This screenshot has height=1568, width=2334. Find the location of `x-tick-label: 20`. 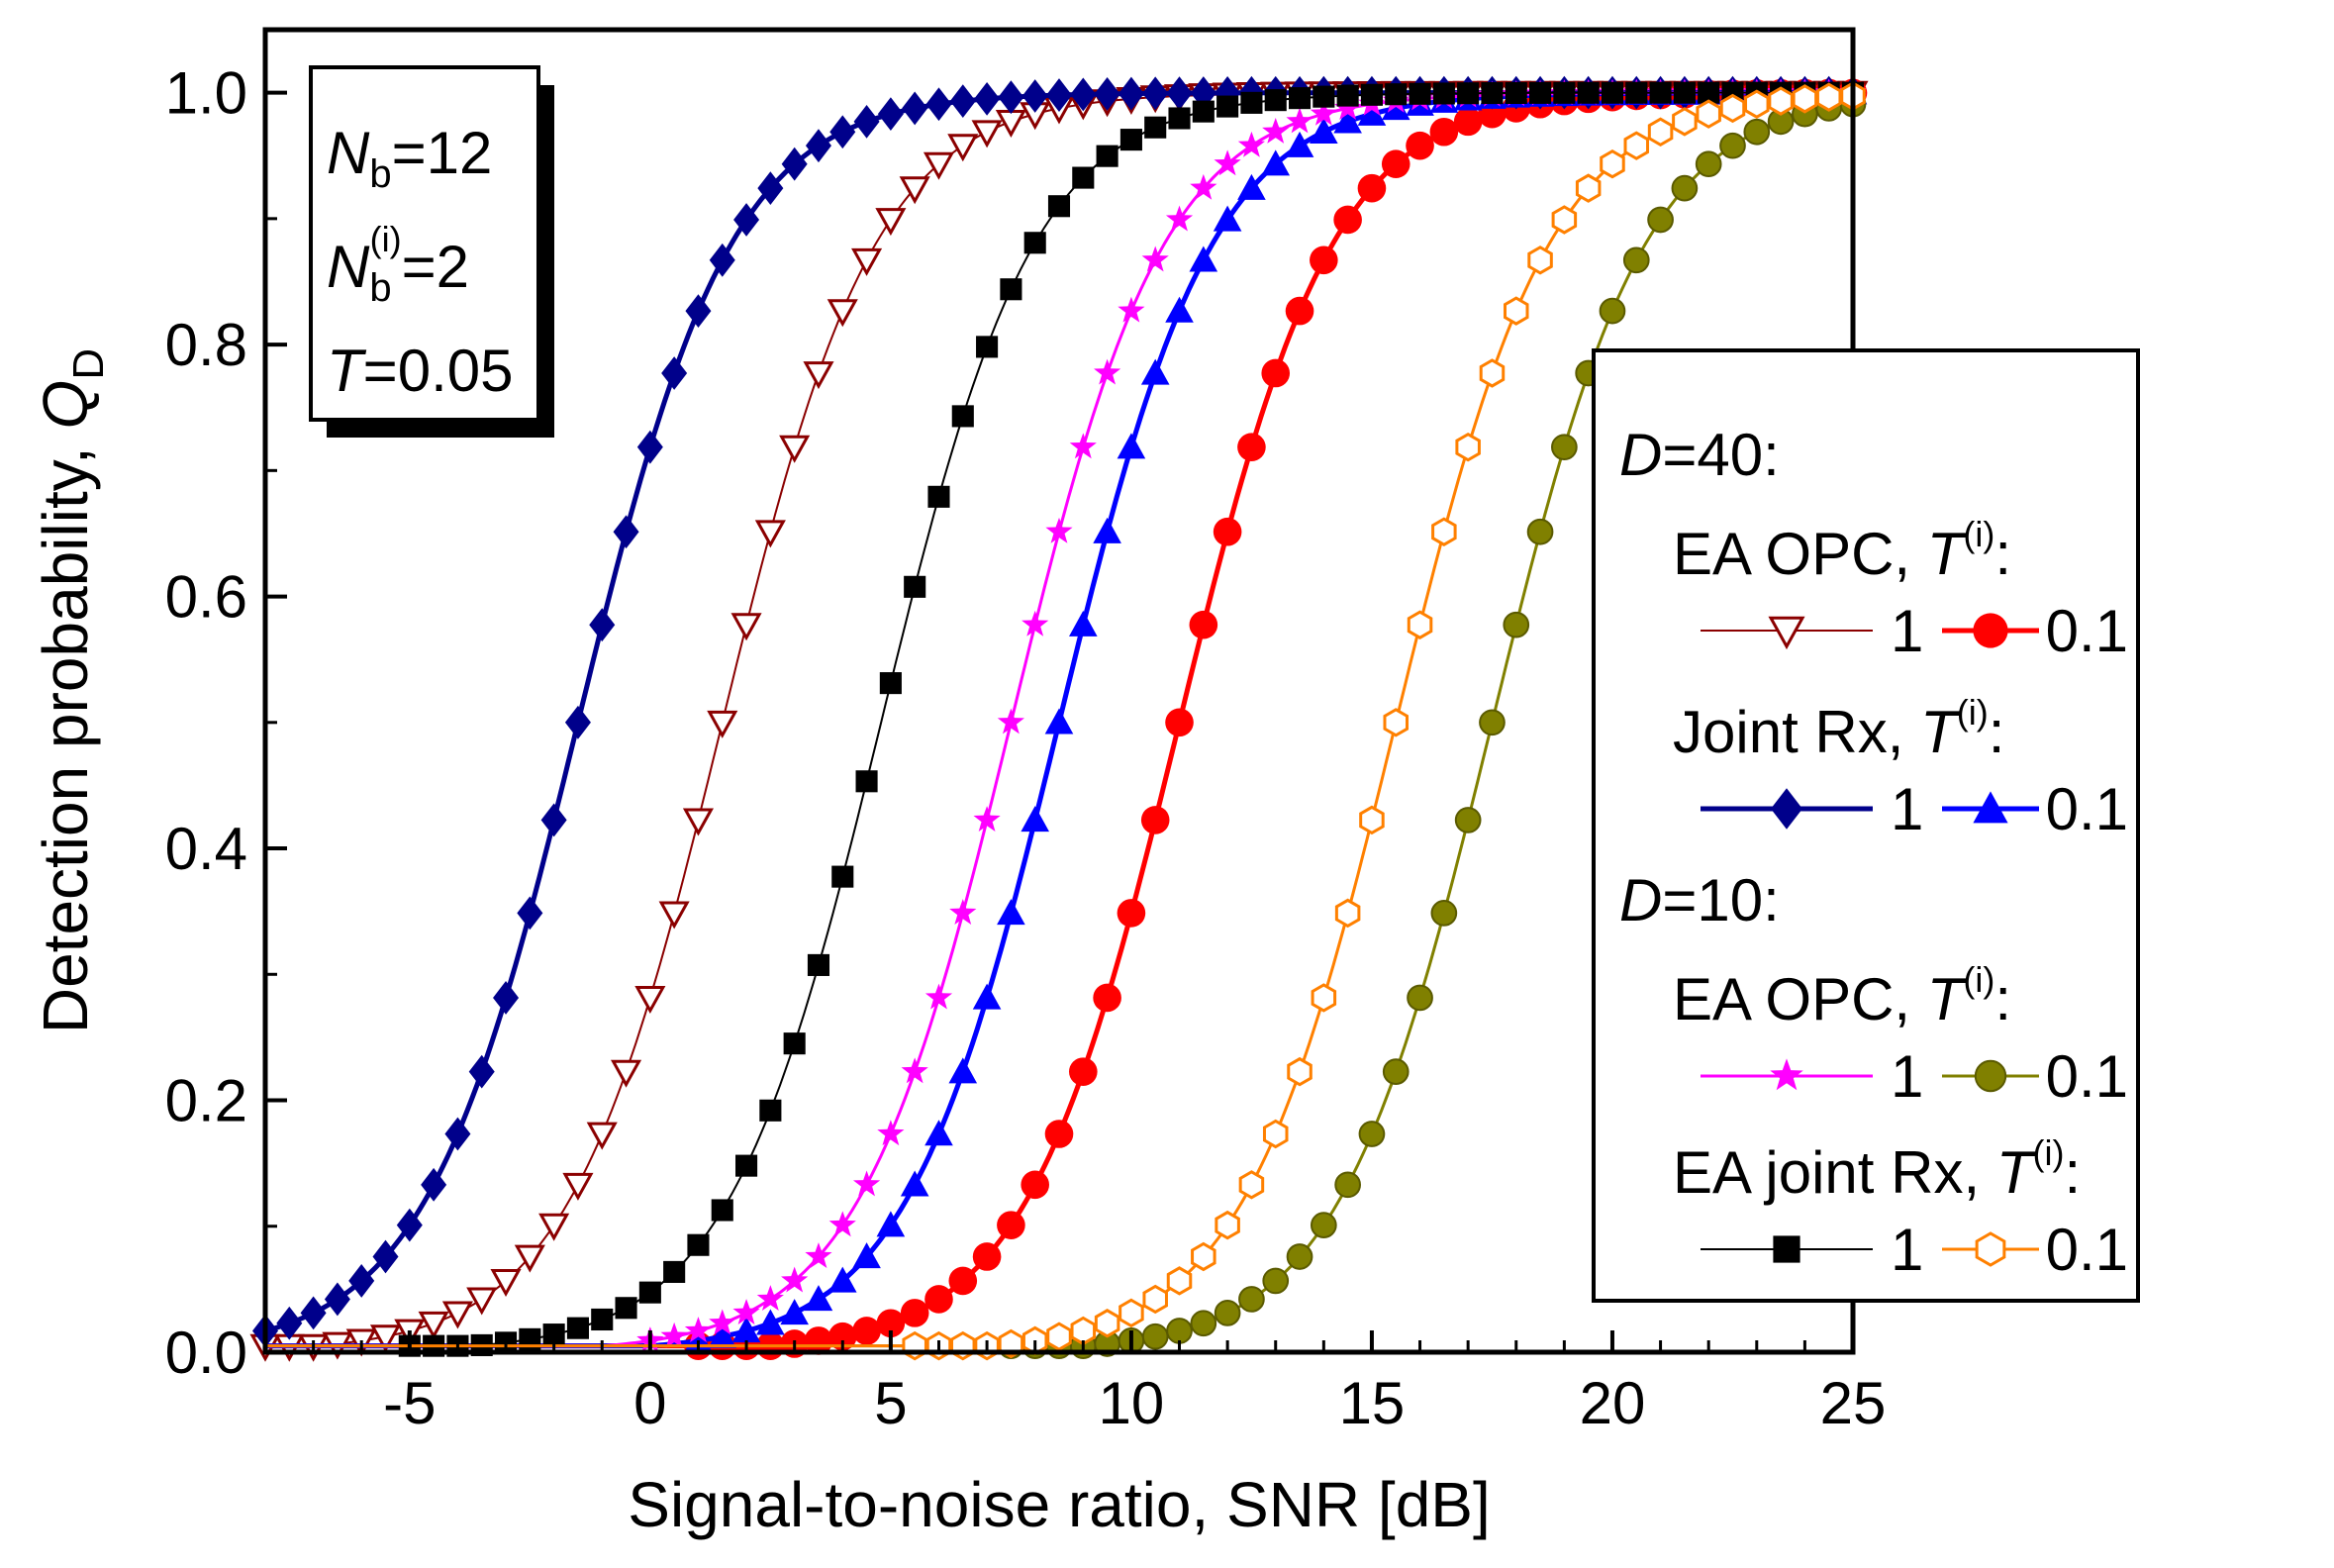

x-tick-label: 20 is located at coordinates (1613, 1403).